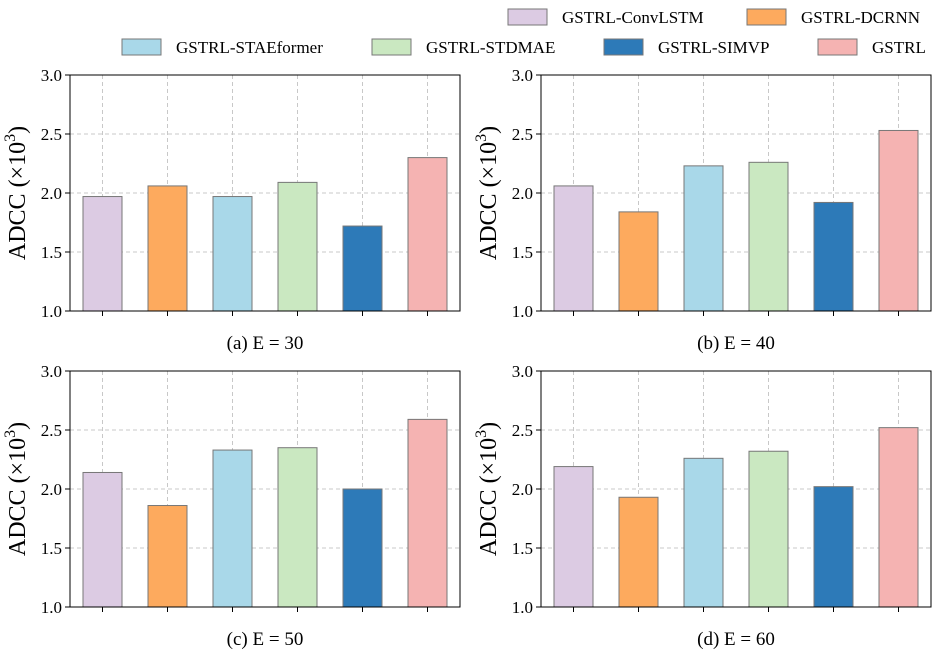 The width and height of the screenshot is (946, 655). What do you see at coordinates (713, 47) in the screenshot?
I see `legend-label: GSTRL-SIMVP` at bounding box center [713, 47].